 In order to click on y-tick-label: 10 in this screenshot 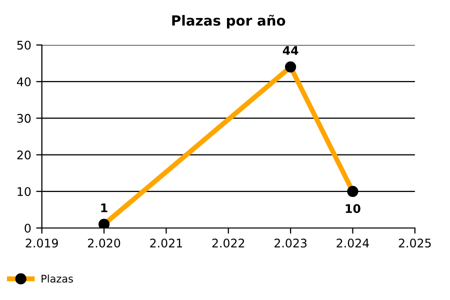, I will do `click(24, 191)`.